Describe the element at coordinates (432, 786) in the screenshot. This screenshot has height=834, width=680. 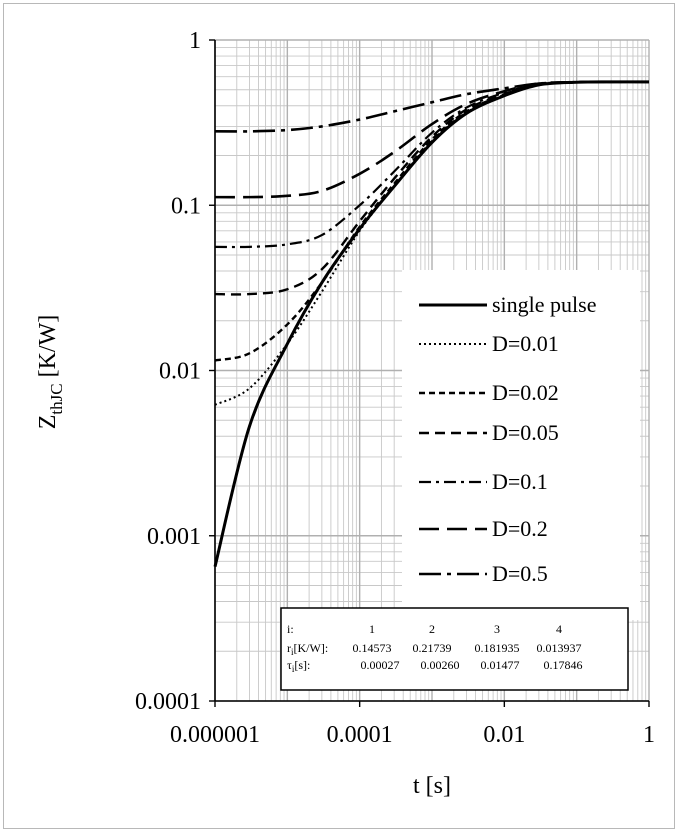
I see `x-axis-label: t [s]` at that location.